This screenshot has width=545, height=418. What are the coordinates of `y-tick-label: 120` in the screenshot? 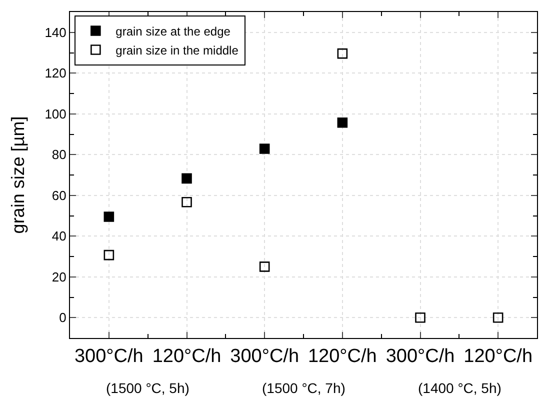 It's located at (55, 73).